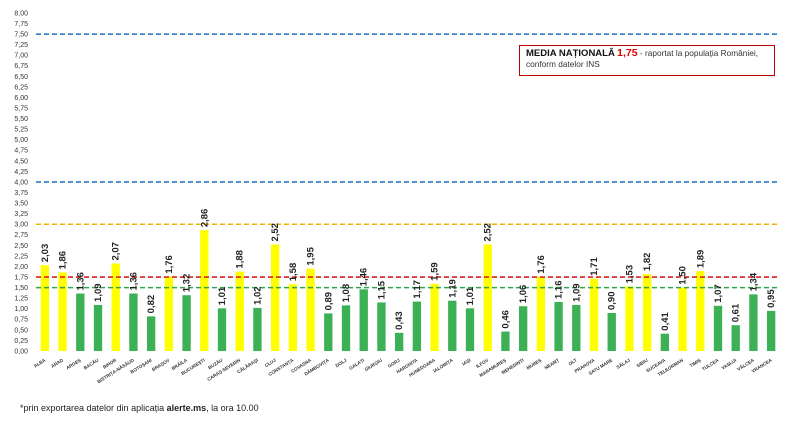 This screenshot has height=431, width=800. I want to click on value-label: 1,19, so click(452, 288).